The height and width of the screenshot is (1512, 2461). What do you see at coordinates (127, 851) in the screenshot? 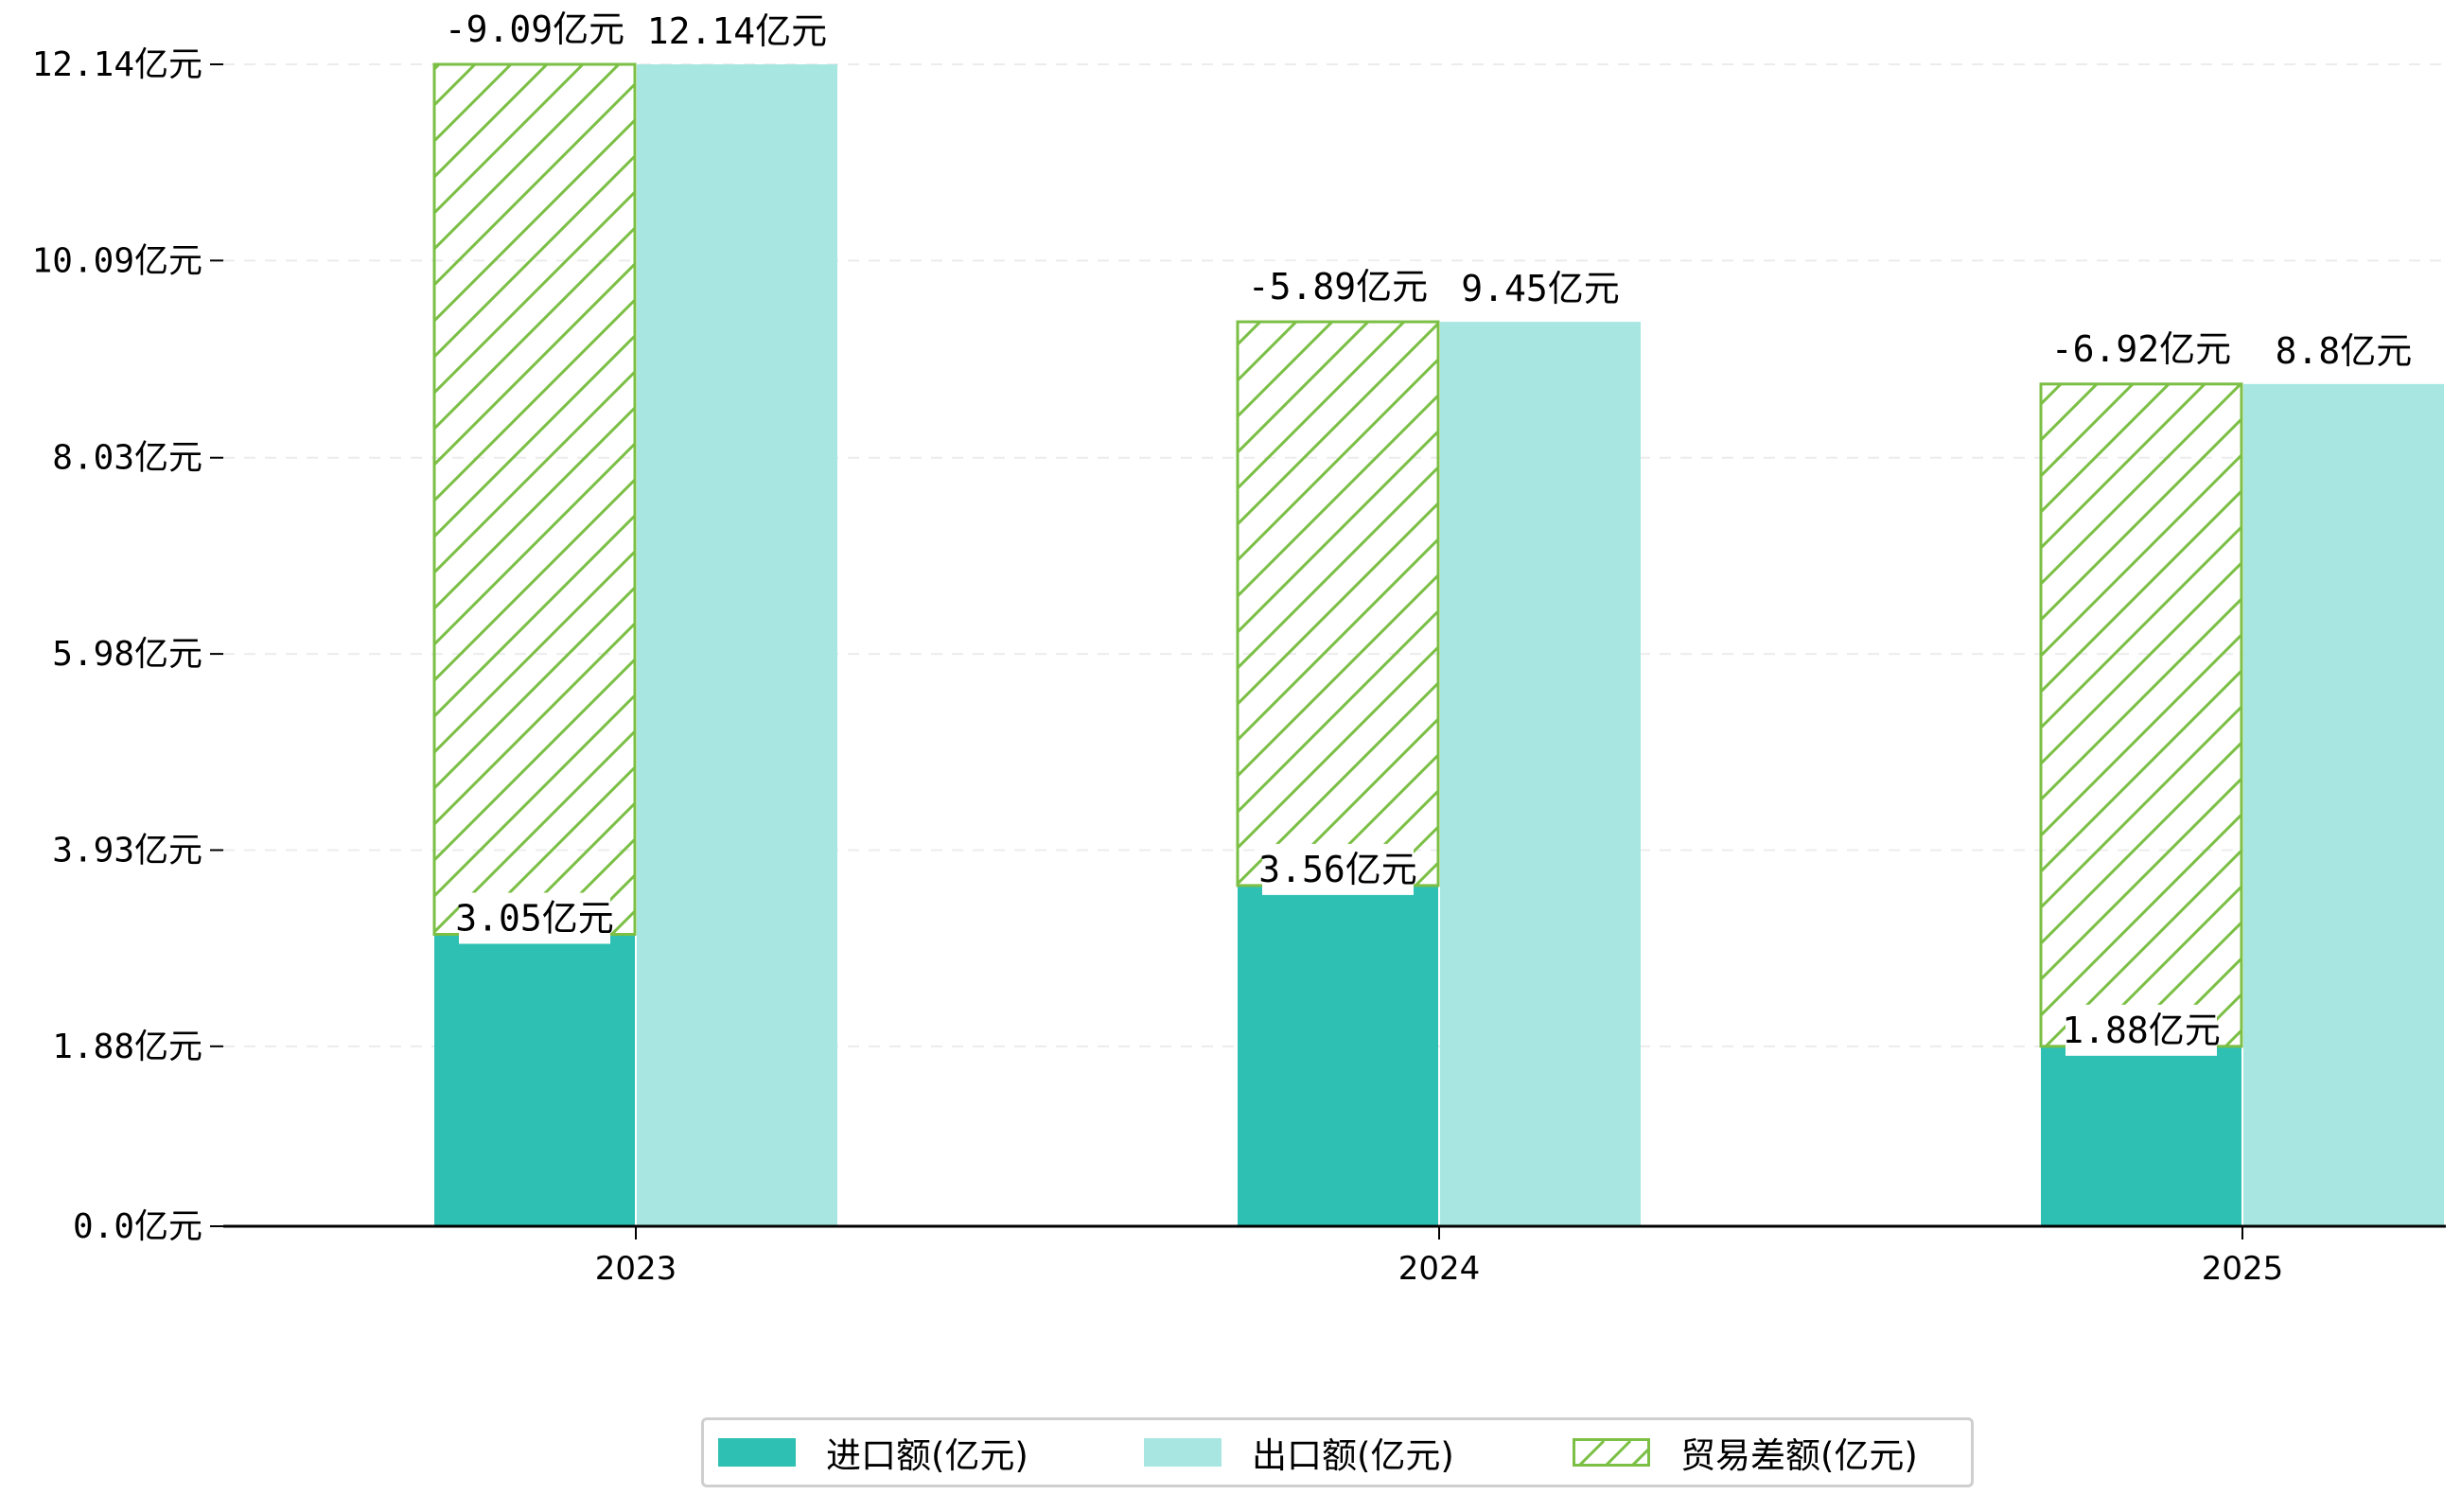
I see `y-tick-label: 3.93亿元` at bounding box center [127, 851].